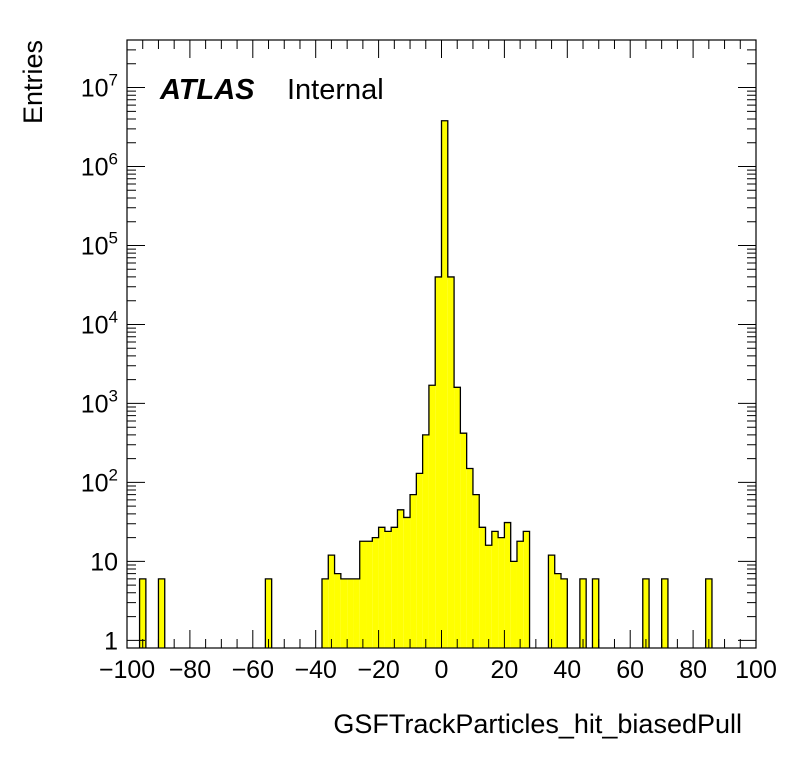 This screenshot has height=772, width=796. What do you see at coordinates (537, 724) in the screenshot?
I see `x-axis-title: GSFTrackParticles_hit_biasedPull` at bounding box center [537, 724].